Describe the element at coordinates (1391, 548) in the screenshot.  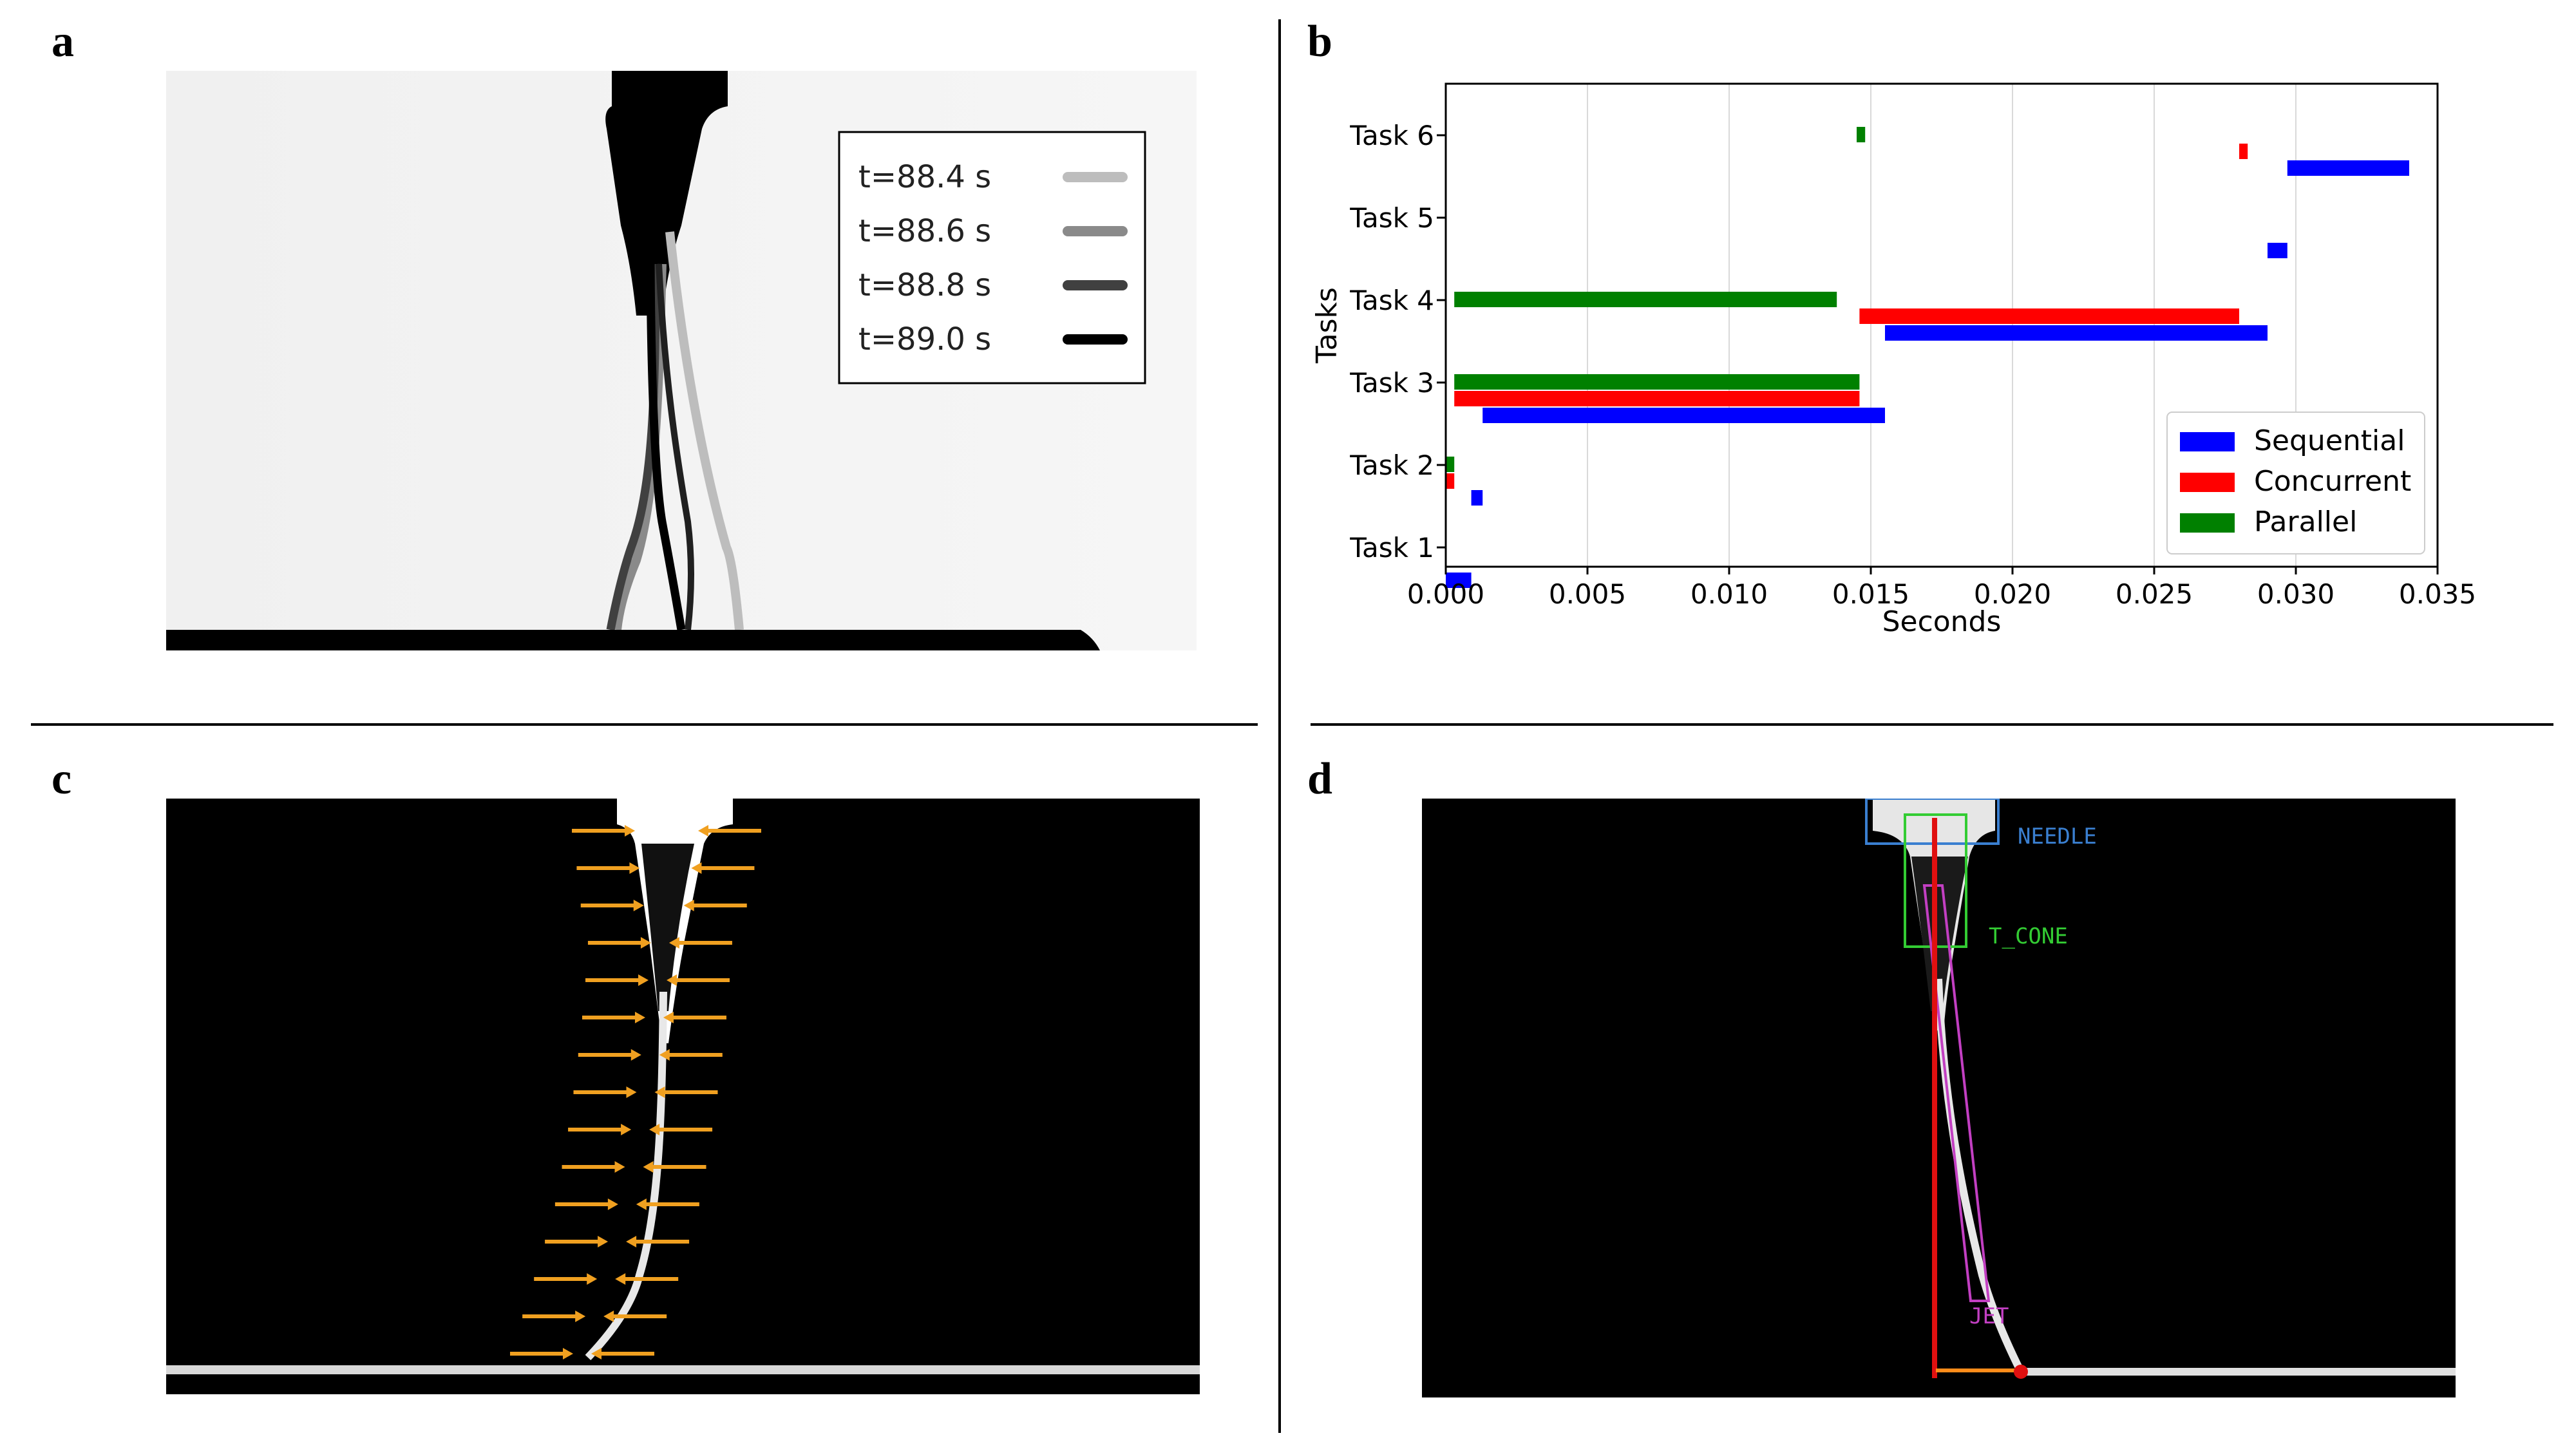
I see `y-tick-label: Task 1` at that location.